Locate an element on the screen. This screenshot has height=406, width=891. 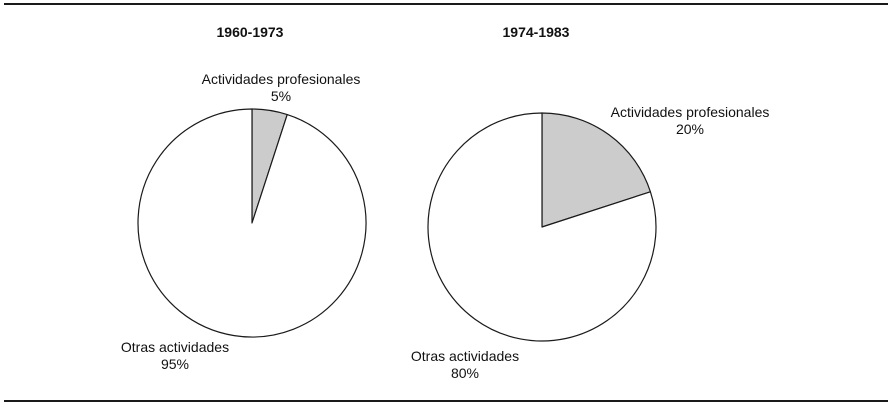
slice-value: 80% is located at coordinates (465, 373).